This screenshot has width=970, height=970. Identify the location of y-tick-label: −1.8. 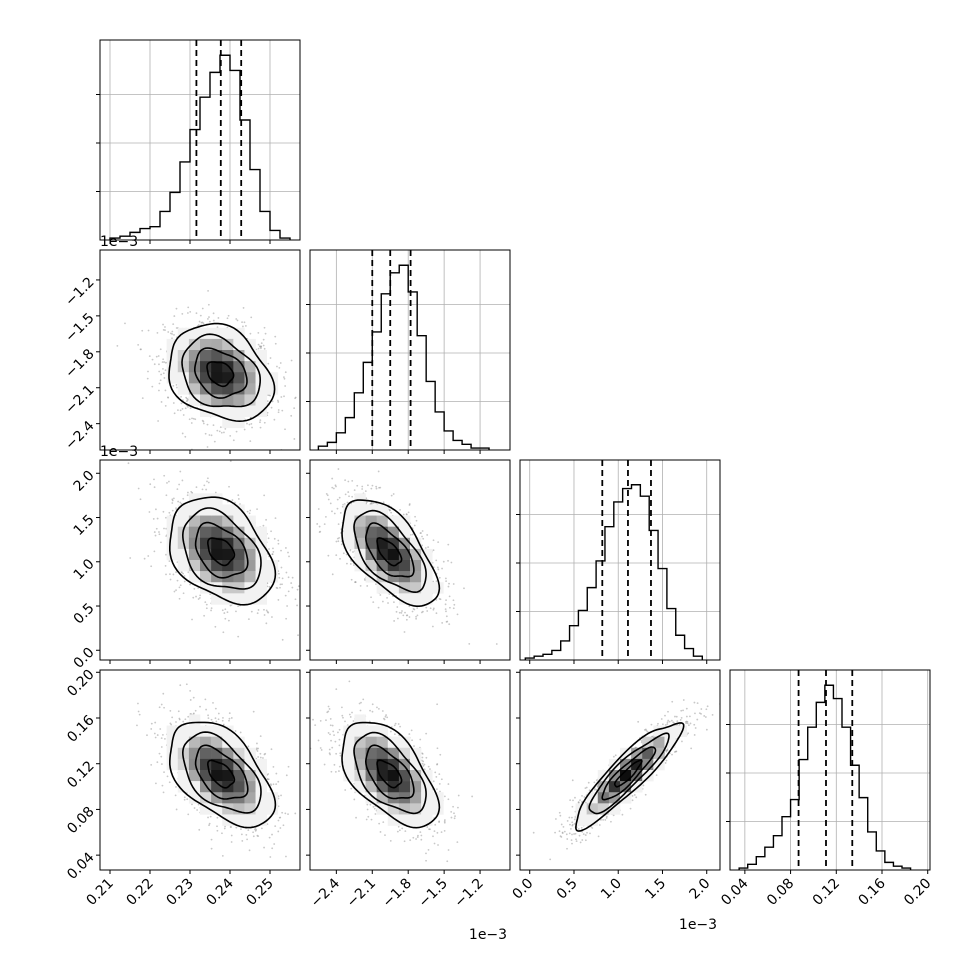
(79, 363).